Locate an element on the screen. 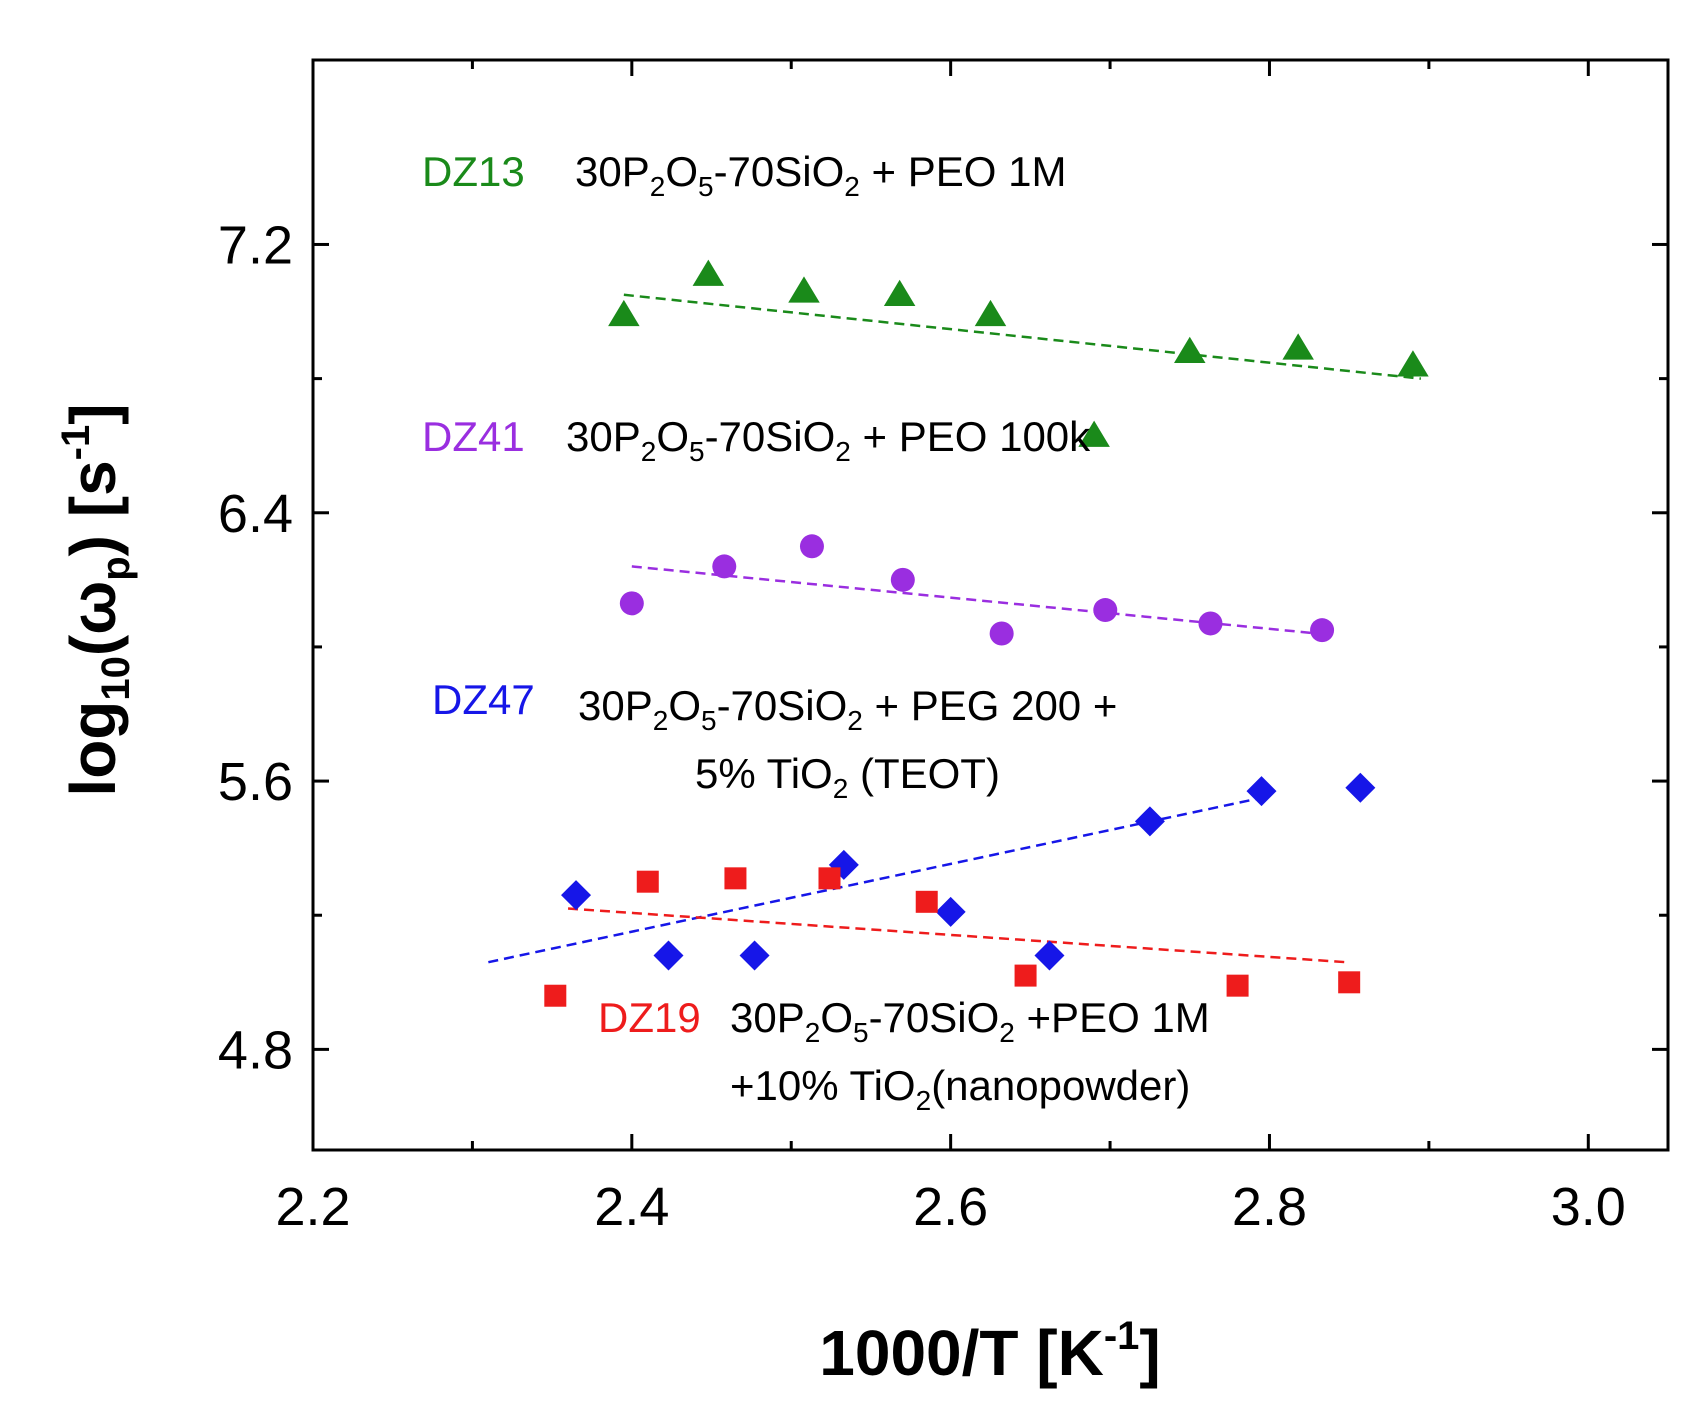 Image resolution: width=1707 pixels, height=1417 pixels. series-label-dz47: DZ47 is located at coordinates (483, 699).